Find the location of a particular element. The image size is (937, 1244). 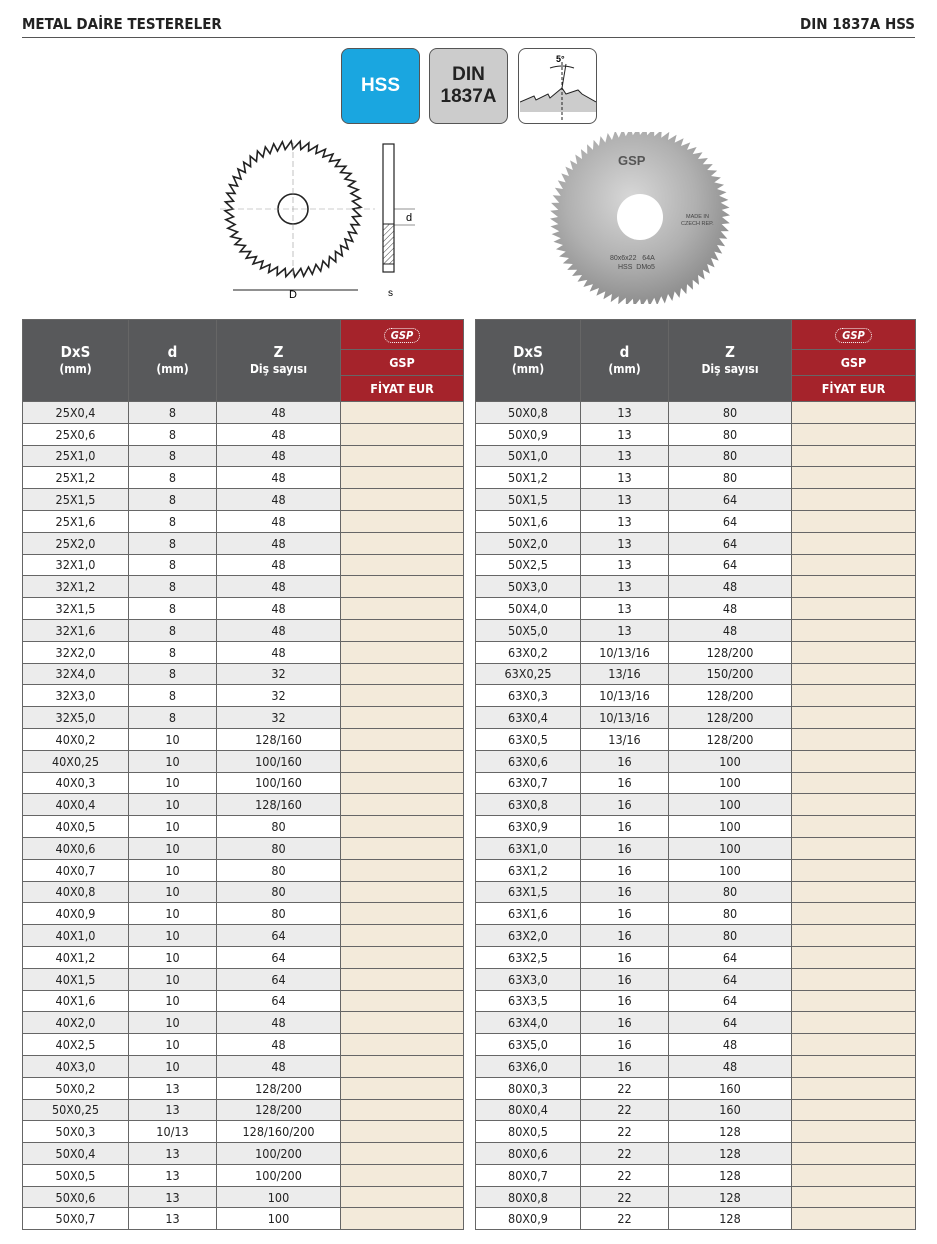

cell-d: 8 is located at coordinates (172, 521).